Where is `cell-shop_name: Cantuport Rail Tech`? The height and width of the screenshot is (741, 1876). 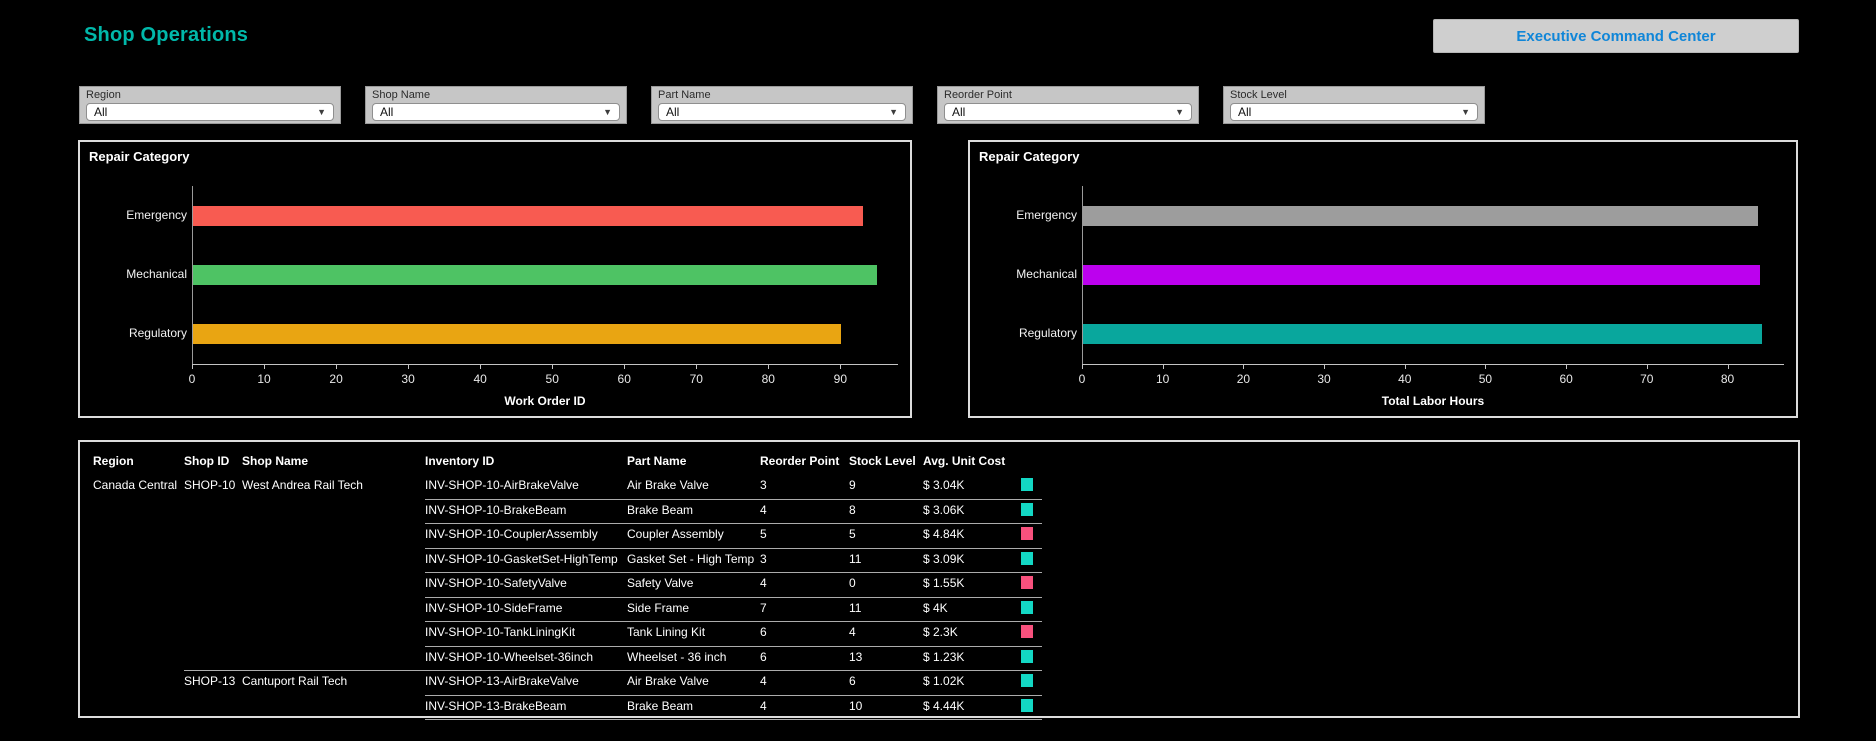
cell-shop_name: Cantuport Rail Tech is located at coordinates (295, 681).